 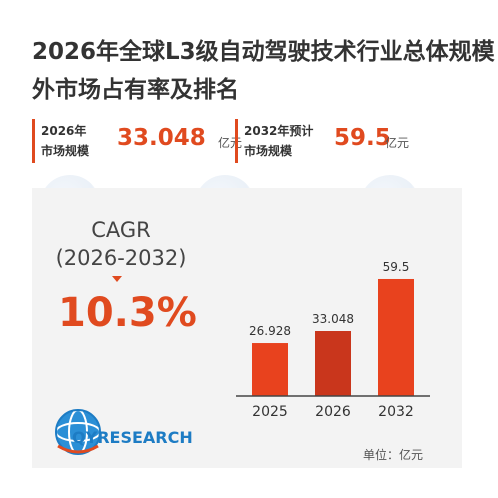 What do you see at coordinates (333, 363) in the screenshot?
I see `bar-2026` at bounding box center [333, 363].